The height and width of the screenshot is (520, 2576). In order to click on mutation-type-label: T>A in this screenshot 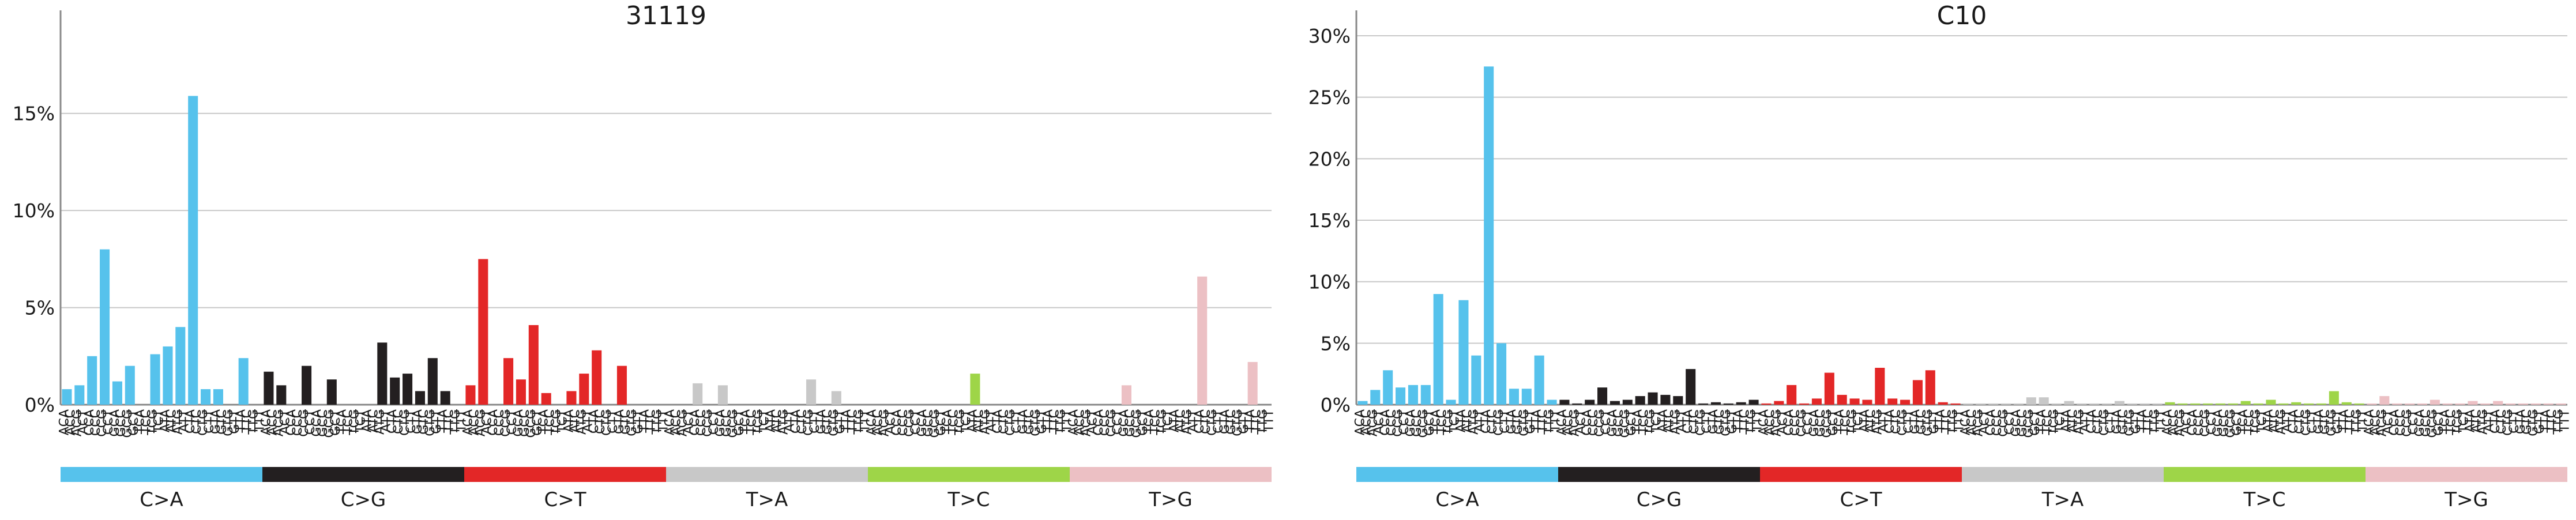, I will do `click(767, 500)`.